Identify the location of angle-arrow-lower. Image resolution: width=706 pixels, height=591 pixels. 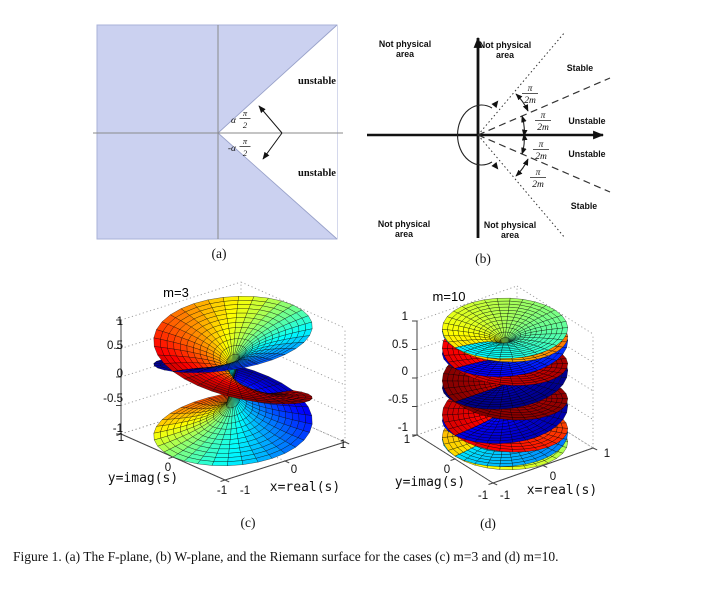
(272, 146).